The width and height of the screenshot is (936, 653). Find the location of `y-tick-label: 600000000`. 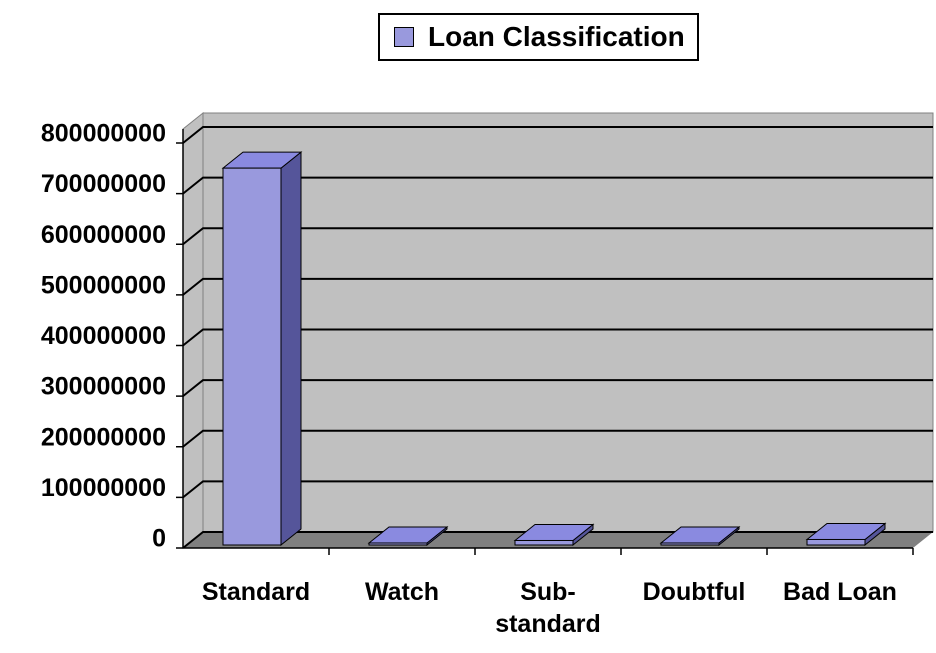

y-tick-label: 600000000 is located at coordinates (103, 235).